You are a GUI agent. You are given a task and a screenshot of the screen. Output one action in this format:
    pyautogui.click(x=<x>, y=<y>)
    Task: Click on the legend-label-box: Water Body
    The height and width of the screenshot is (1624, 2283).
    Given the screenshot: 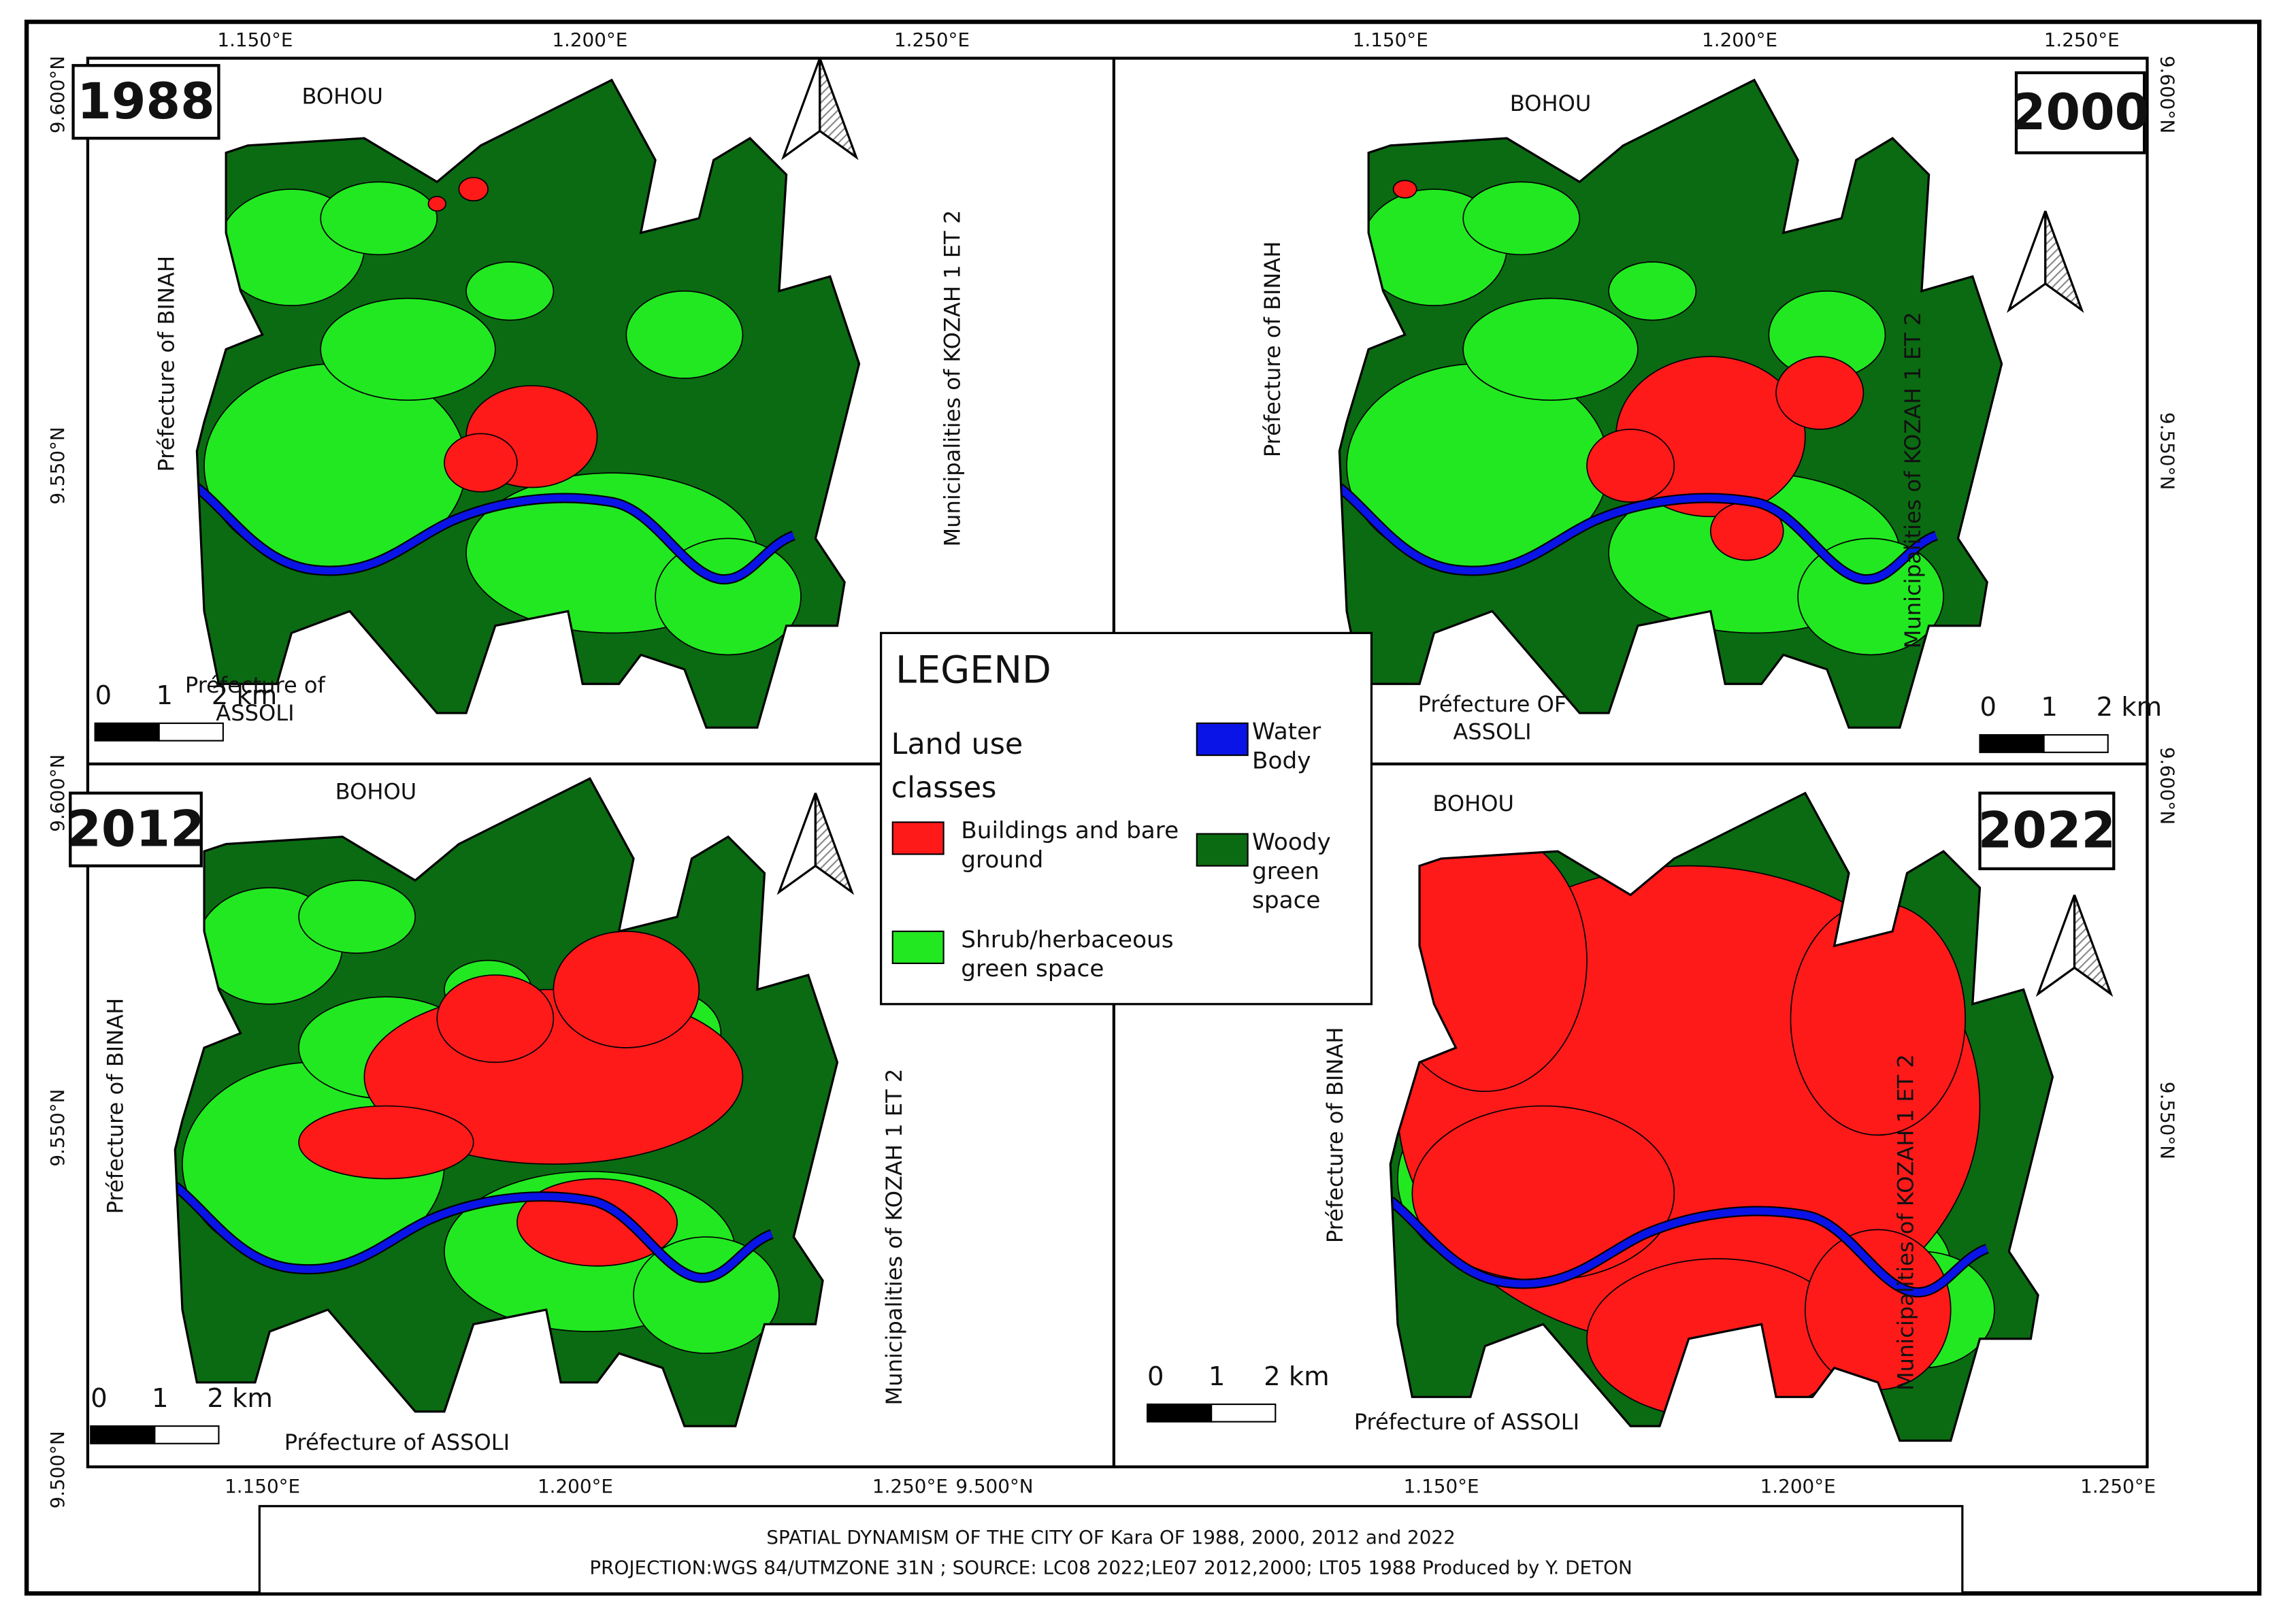 What is the action you would take?
    pyautogui.click(x=1287, y=745)
    